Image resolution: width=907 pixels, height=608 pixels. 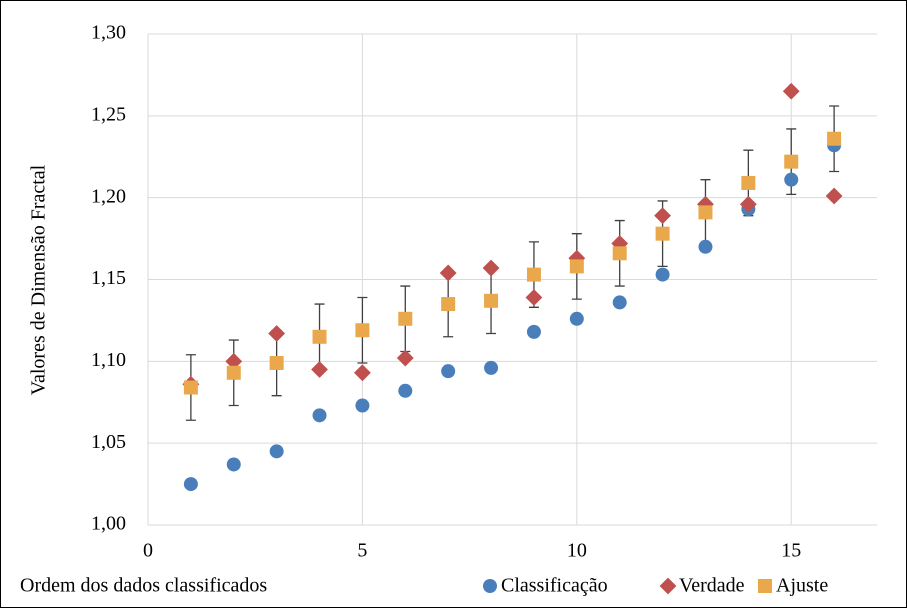 I want to click on y-tick-label: 1,10, so click(x=108, y=360).